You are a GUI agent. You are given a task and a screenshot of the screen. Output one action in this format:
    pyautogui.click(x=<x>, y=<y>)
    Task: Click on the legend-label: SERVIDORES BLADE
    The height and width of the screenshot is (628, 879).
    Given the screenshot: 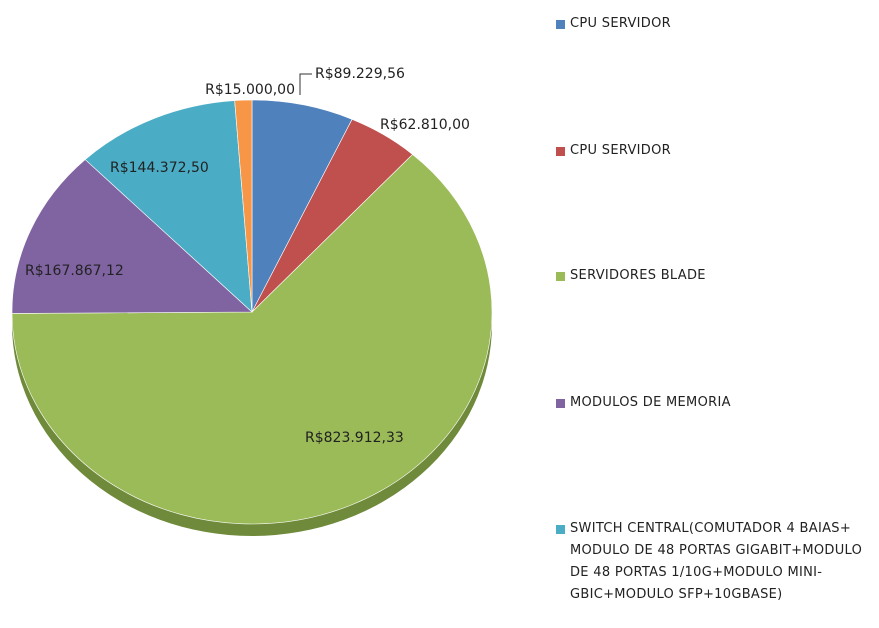 What is the action you would take?
    pyautogui.click(x=638, y=275)
    